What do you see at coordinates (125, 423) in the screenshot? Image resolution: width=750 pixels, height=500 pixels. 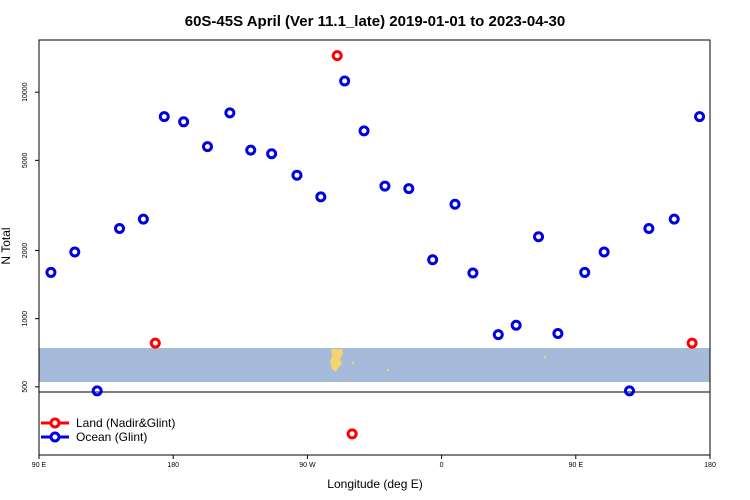 I see `legend-land-label: Land (Nadir&Glint)` at bounding box center [125, 423].